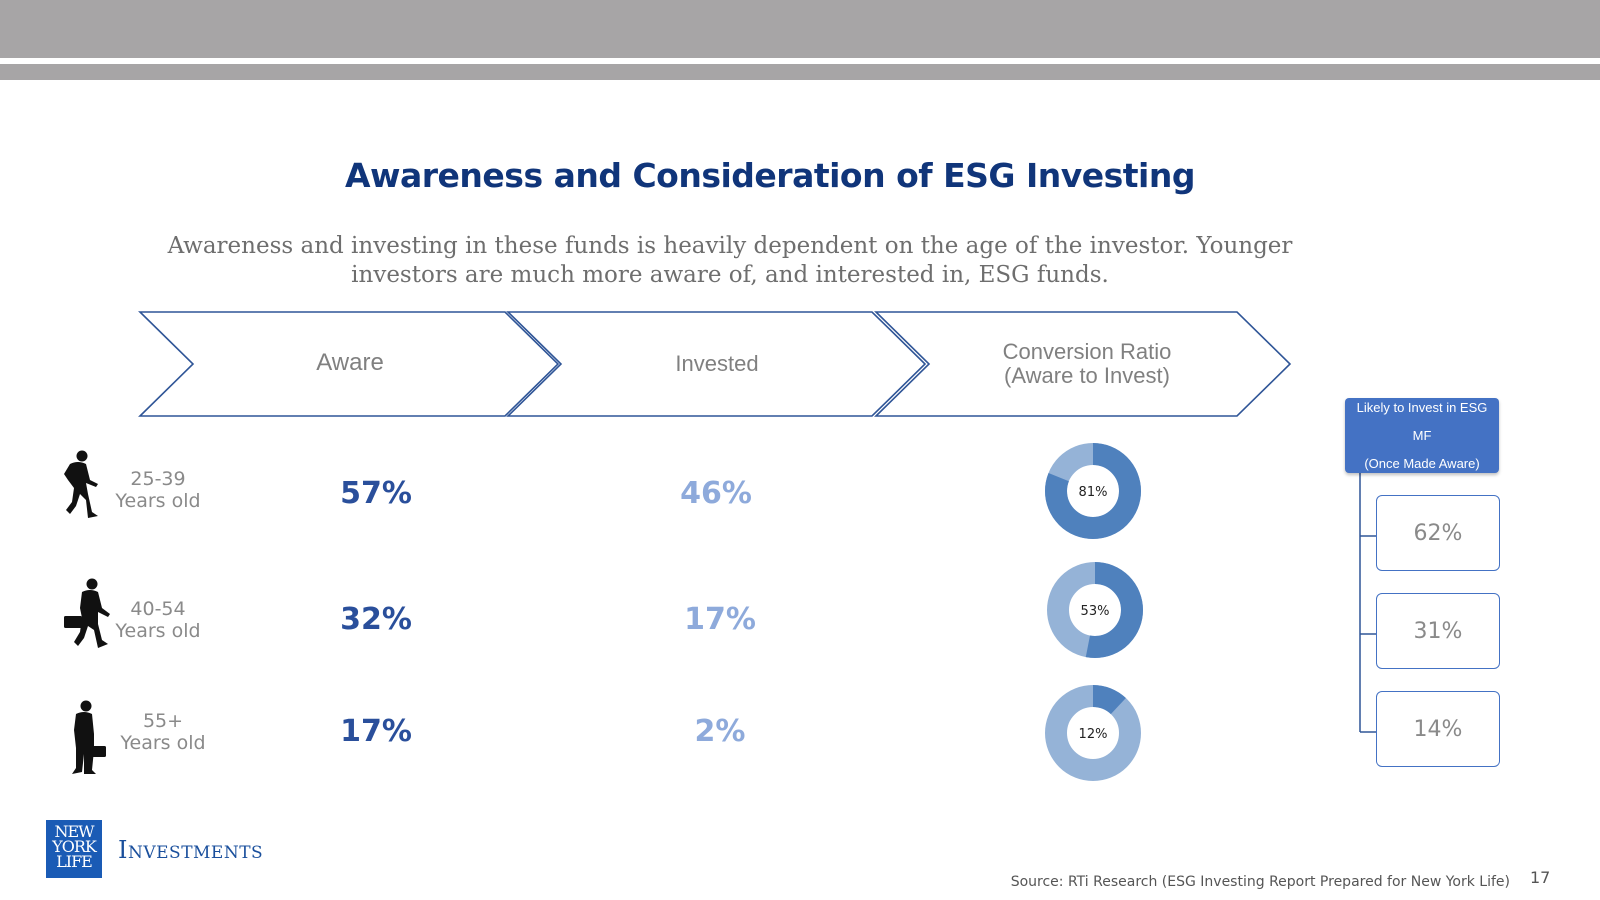  I want to click on likely-header-line-1: Likely to Invest in ESG, so click(1422, 407).